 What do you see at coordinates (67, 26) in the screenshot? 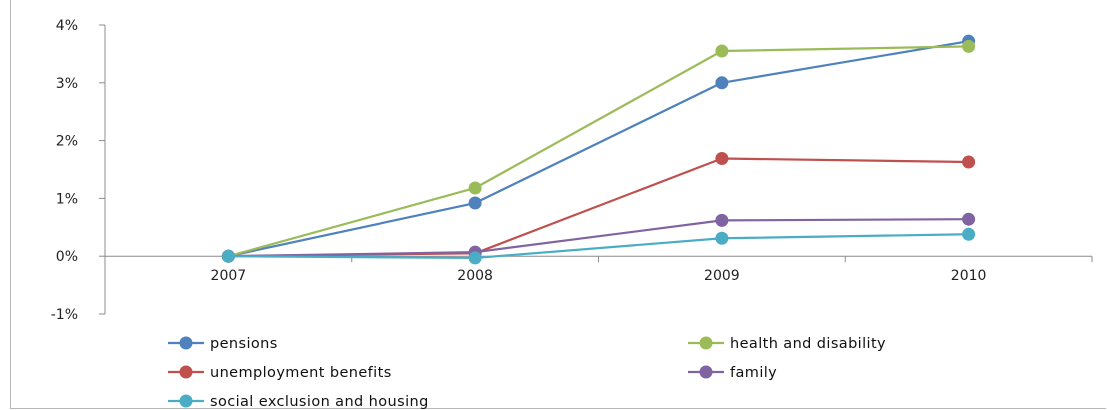
I see `y-tick-label: 4%` at bounding box center [67, 26].